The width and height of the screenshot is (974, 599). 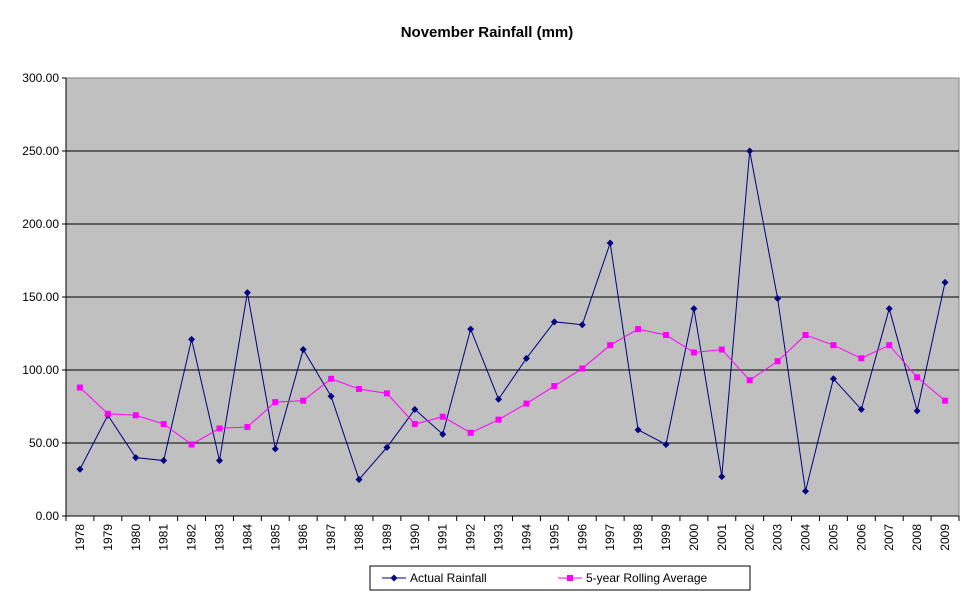 I want to click on x-tick-label: 1983, so click(x=219, y=537).